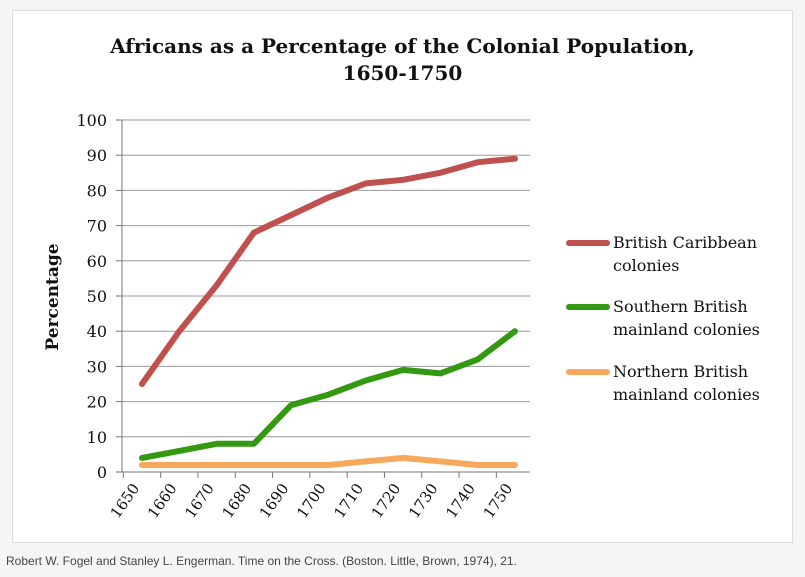  Describe the element at coordinates (646, 265) in the screenshot. I see `legend-label: colonies` at that location.